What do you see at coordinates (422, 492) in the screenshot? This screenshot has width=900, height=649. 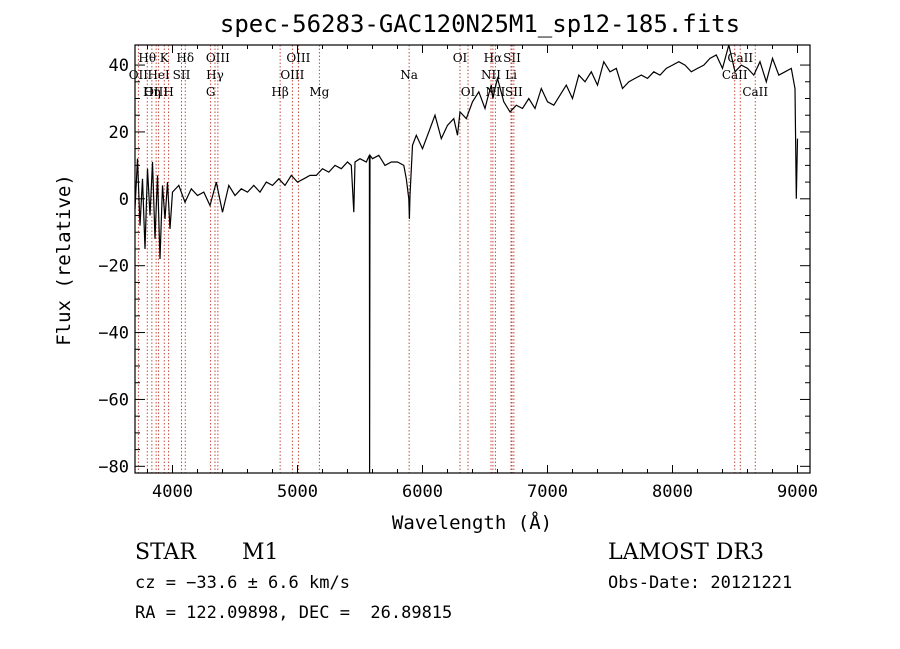 I see `x-tick-label: 6000` at bounding box center [422, 492].